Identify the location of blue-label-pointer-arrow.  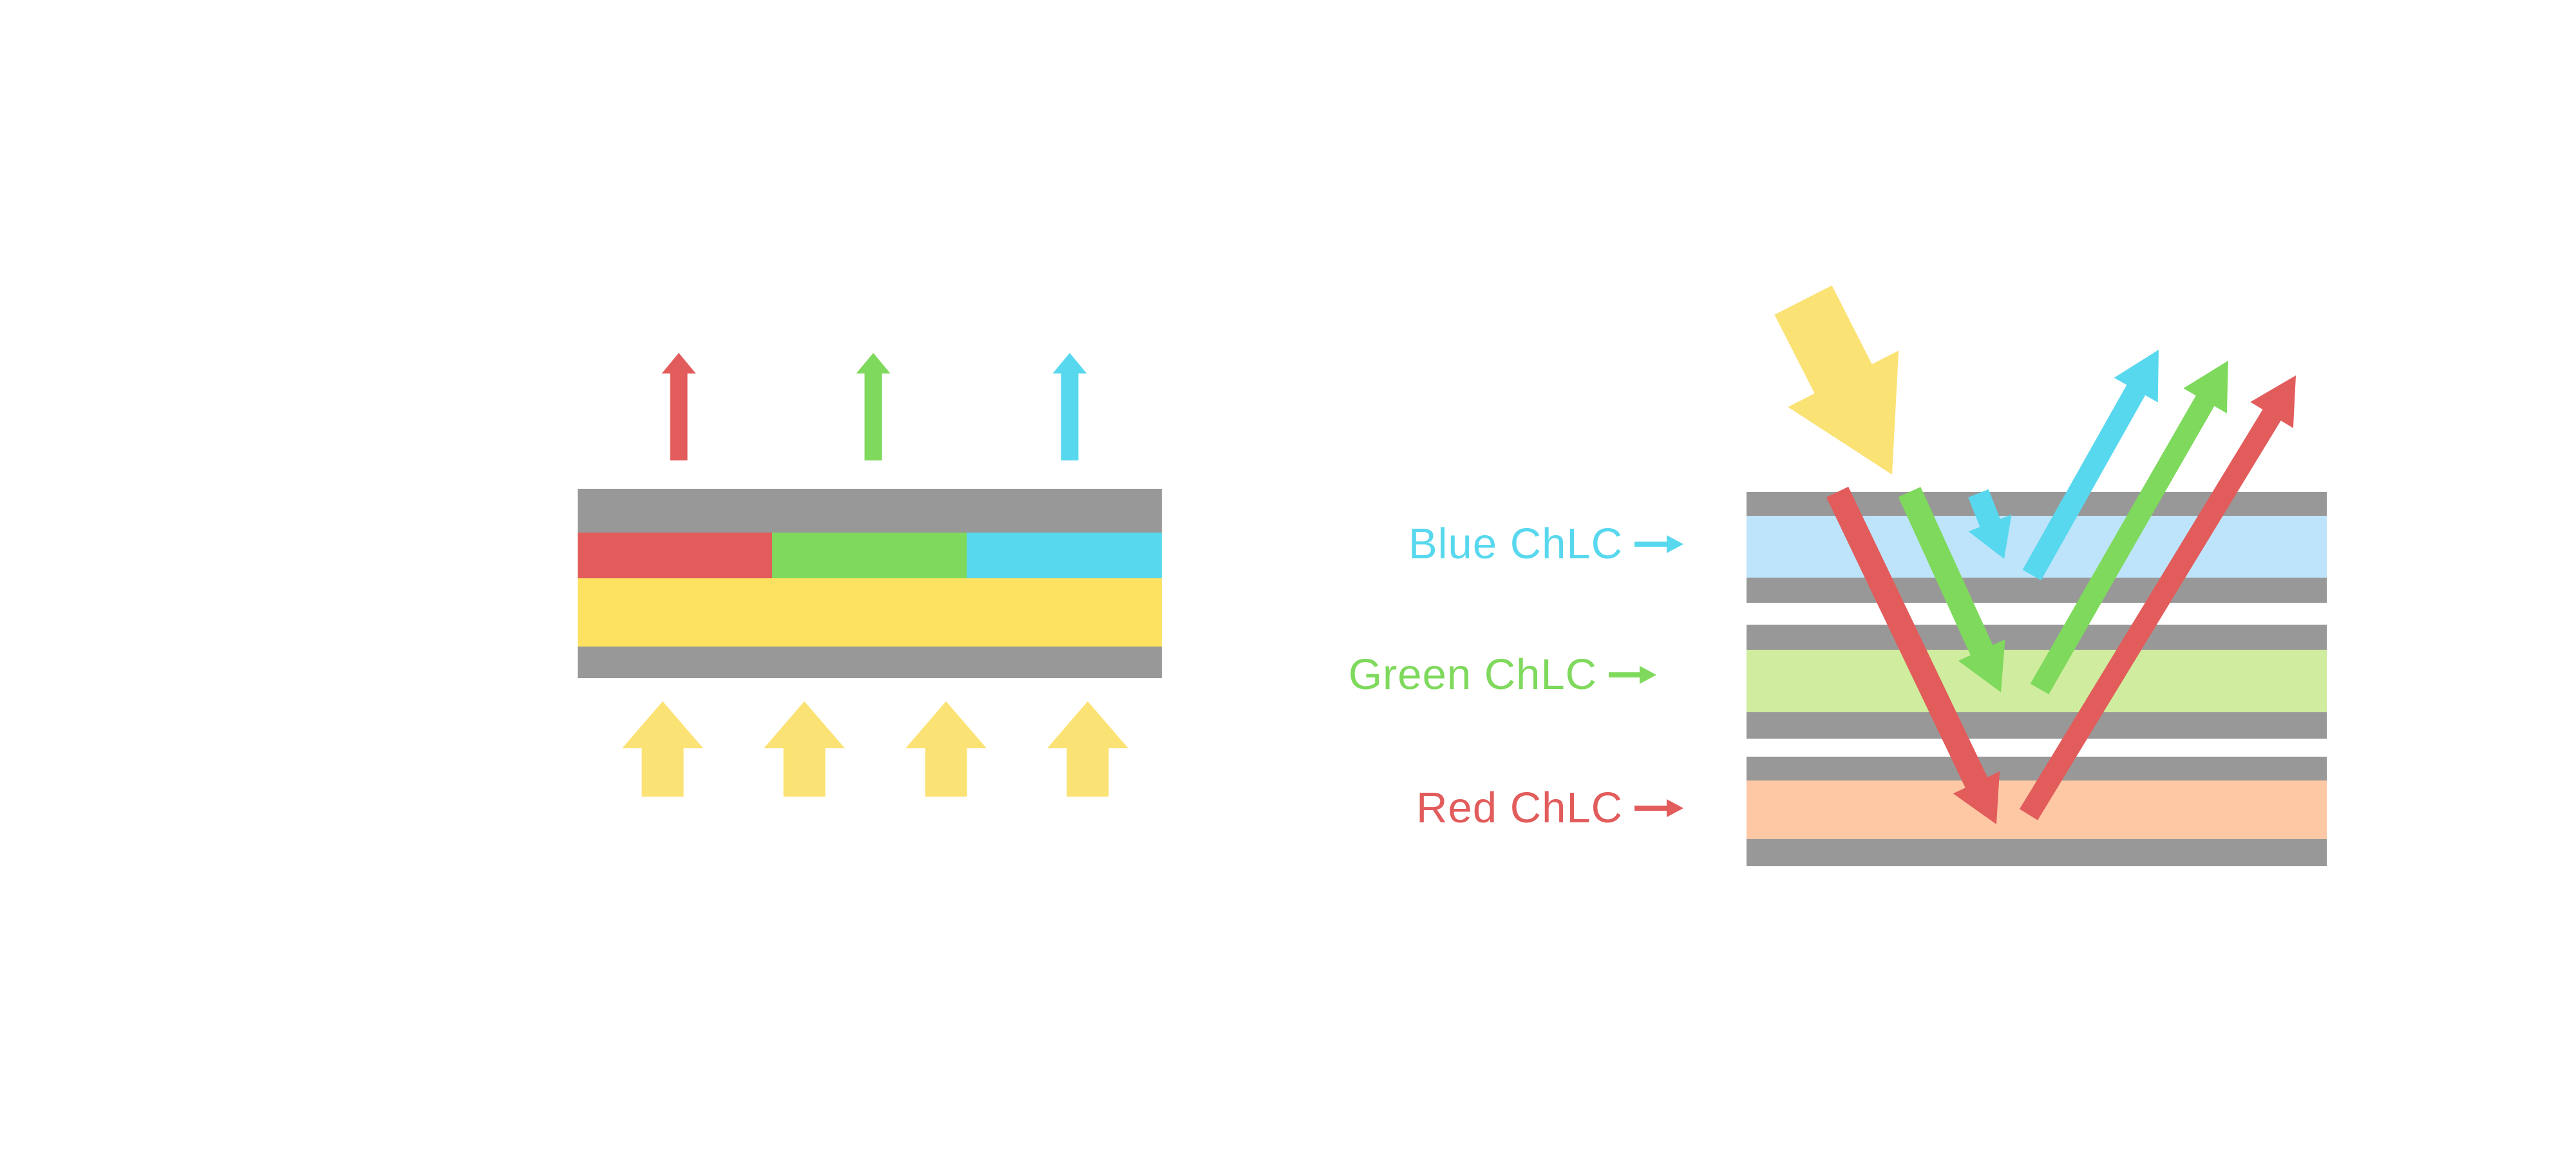
(1659, 544).